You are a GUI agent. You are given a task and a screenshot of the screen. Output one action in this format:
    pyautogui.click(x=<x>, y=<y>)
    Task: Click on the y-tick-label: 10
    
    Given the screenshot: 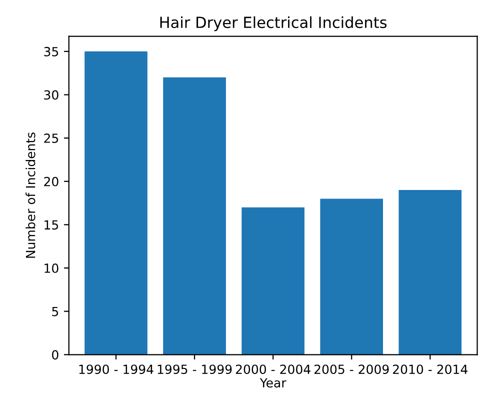 What is the action you would take?
    pyautogui.click(x=51, y=268)
    